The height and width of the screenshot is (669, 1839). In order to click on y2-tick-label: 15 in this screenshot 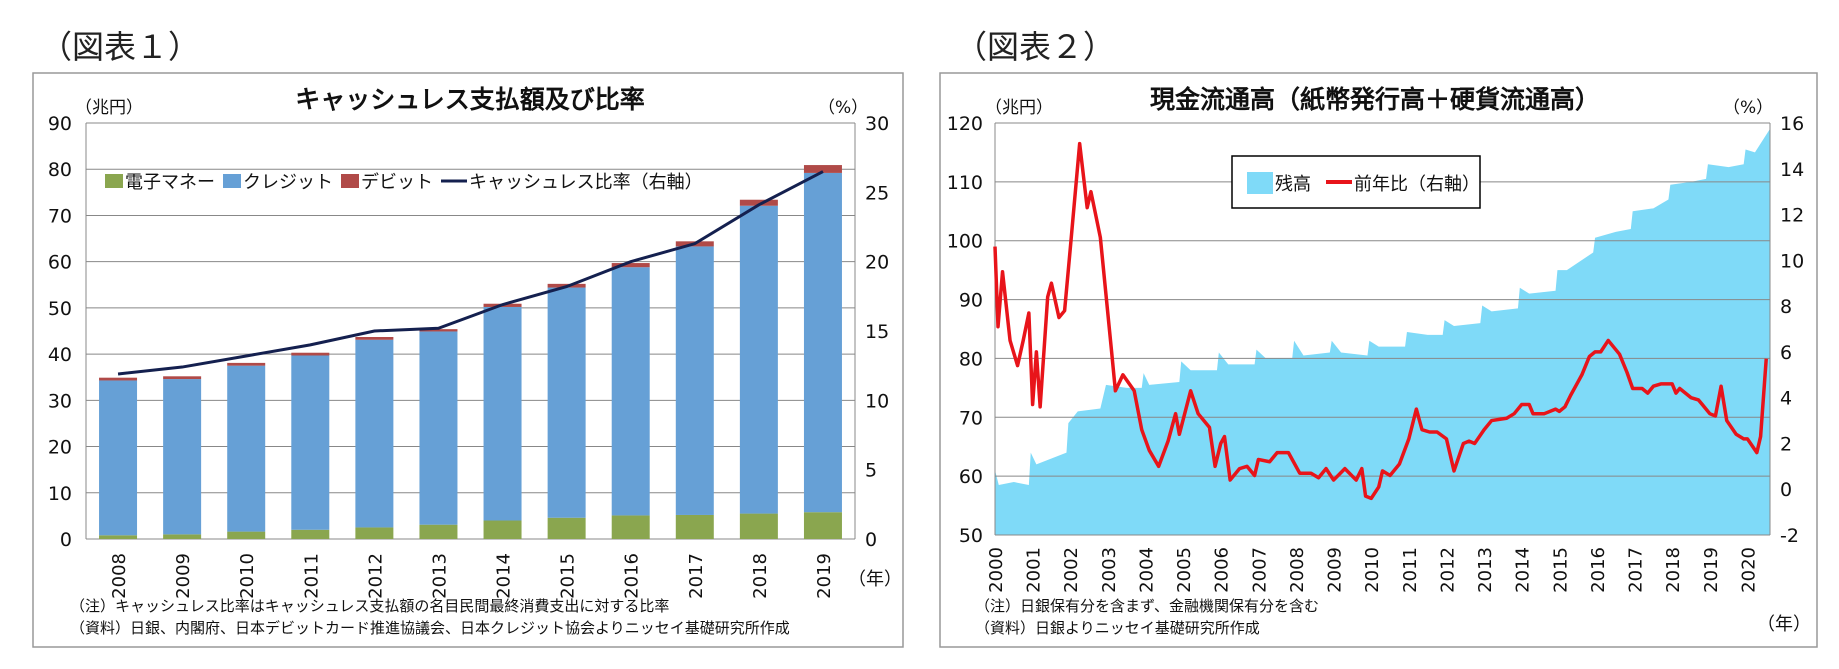, I will do `click(877, 332)`.